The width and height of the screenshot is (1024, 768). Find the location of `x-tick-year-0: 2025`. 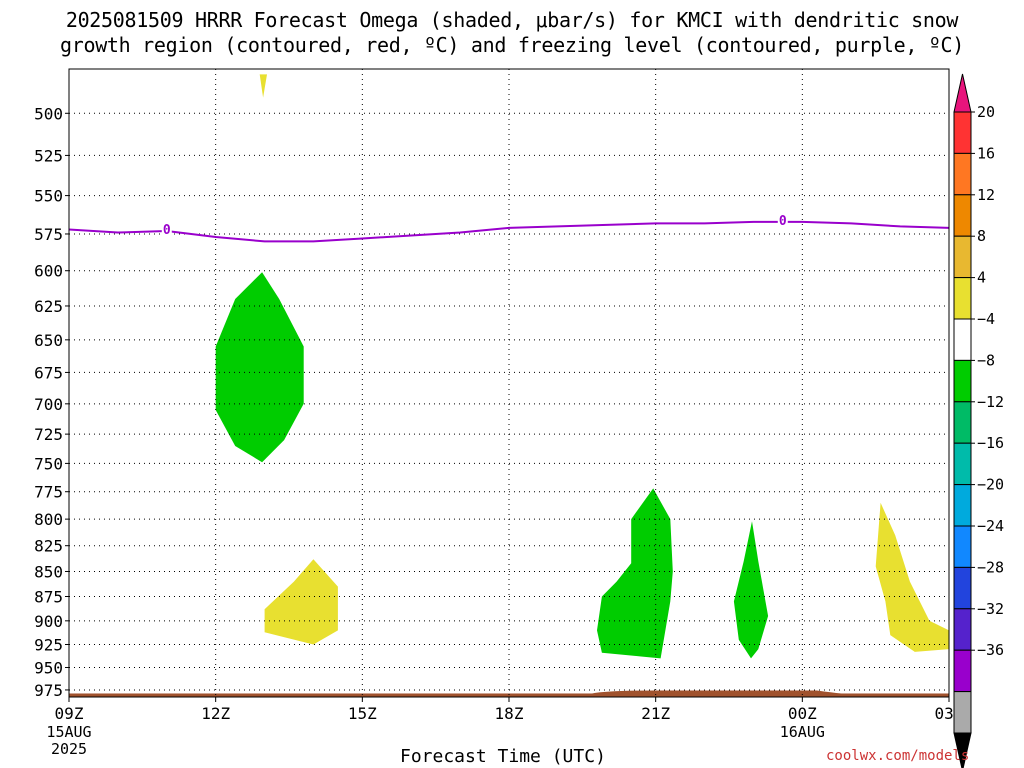

x-tick-year-0: 2025 is located at coordinates (69, 749).